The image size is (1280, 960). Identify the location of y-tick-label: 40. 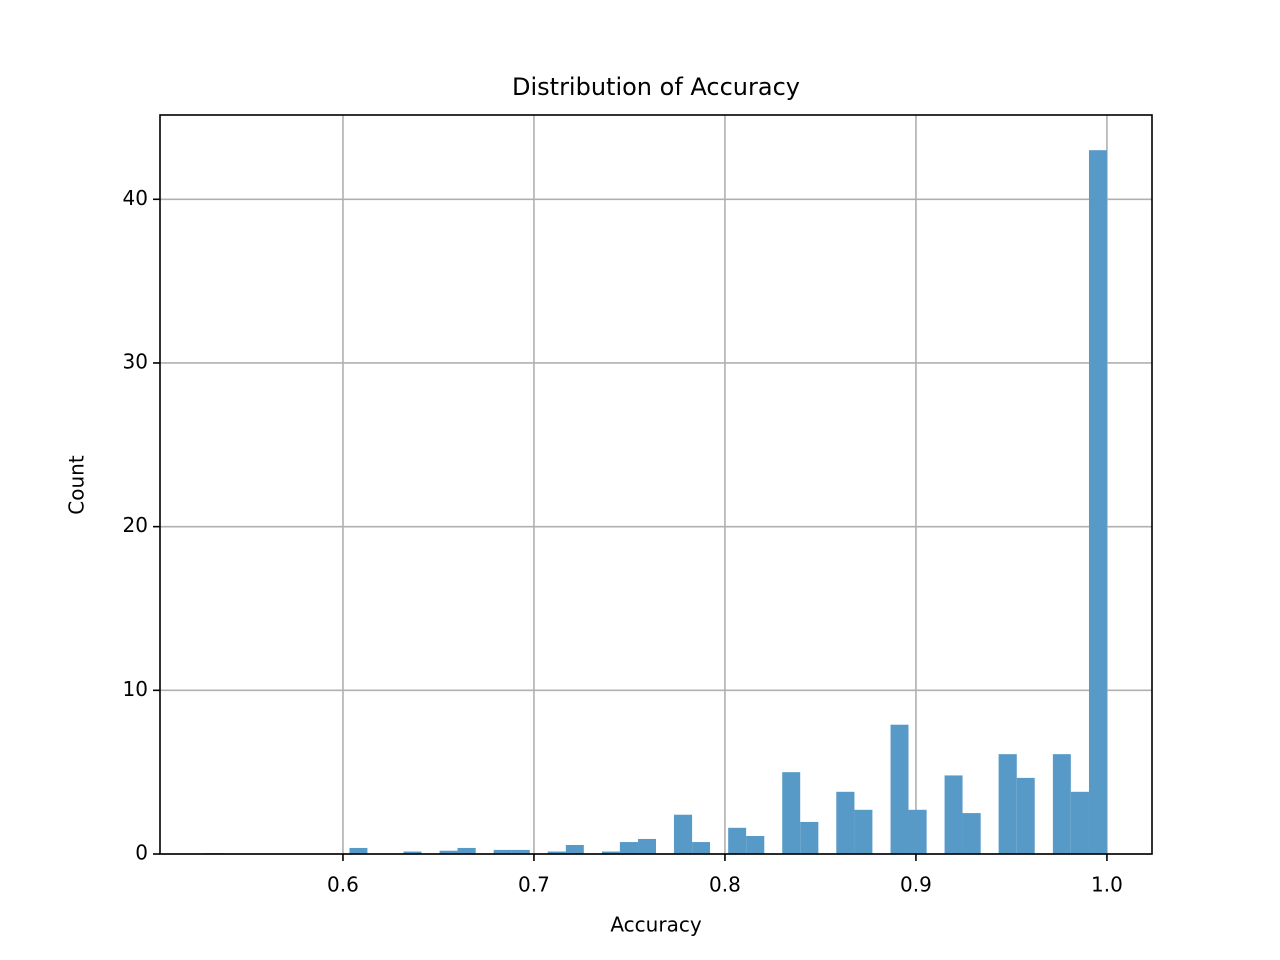
(135, 198).